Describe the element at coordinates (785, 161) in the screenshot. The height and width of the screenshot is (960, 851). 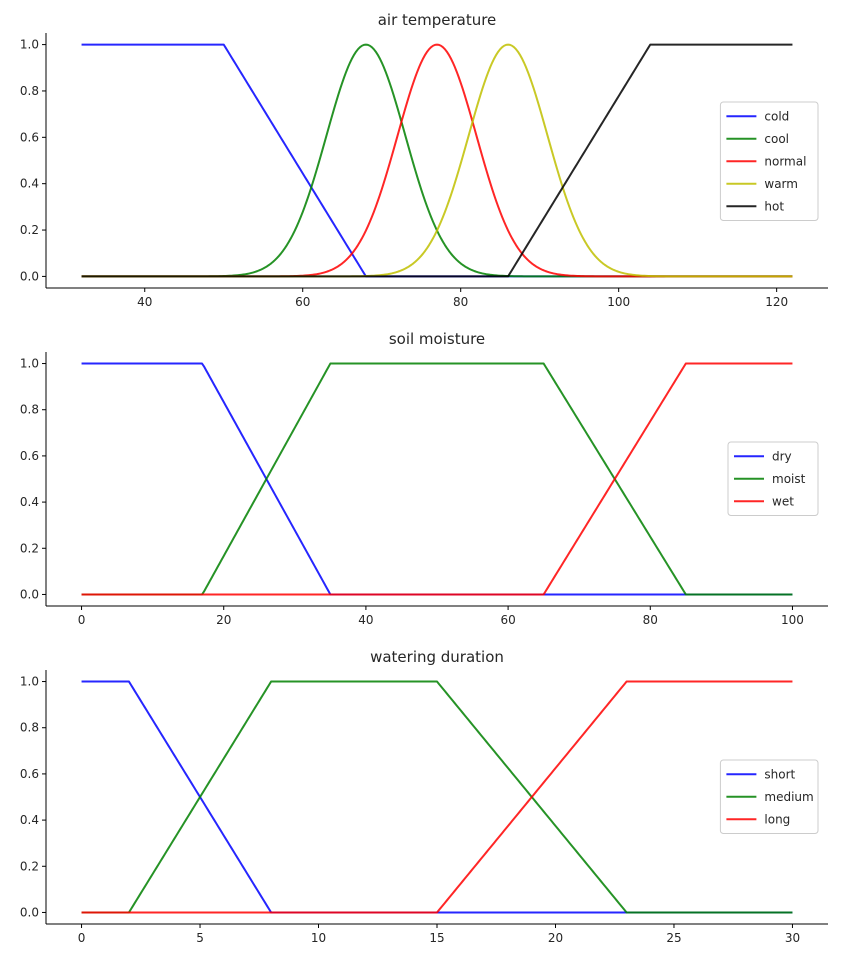
I see `legend-label-normal: normal` at that location.